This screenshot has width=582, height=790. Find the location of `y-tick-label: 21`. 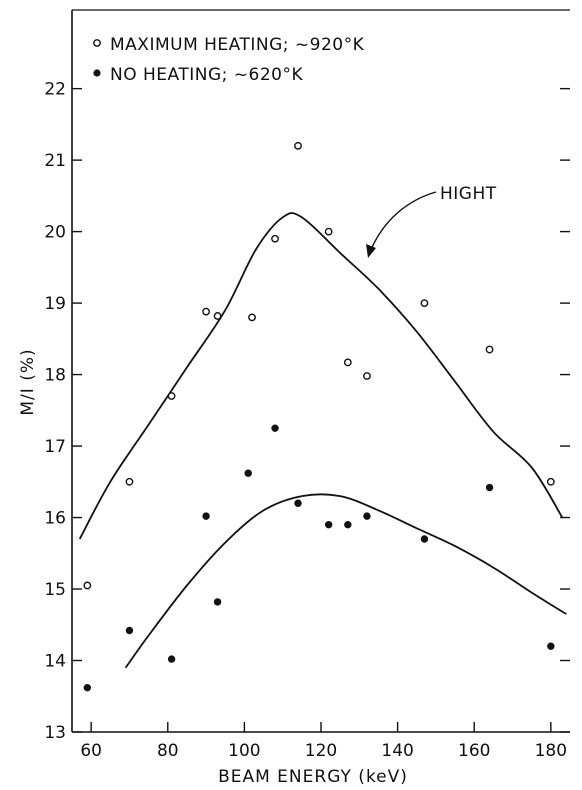

y-tick-label: 21 is located at coordinates (55, 161).